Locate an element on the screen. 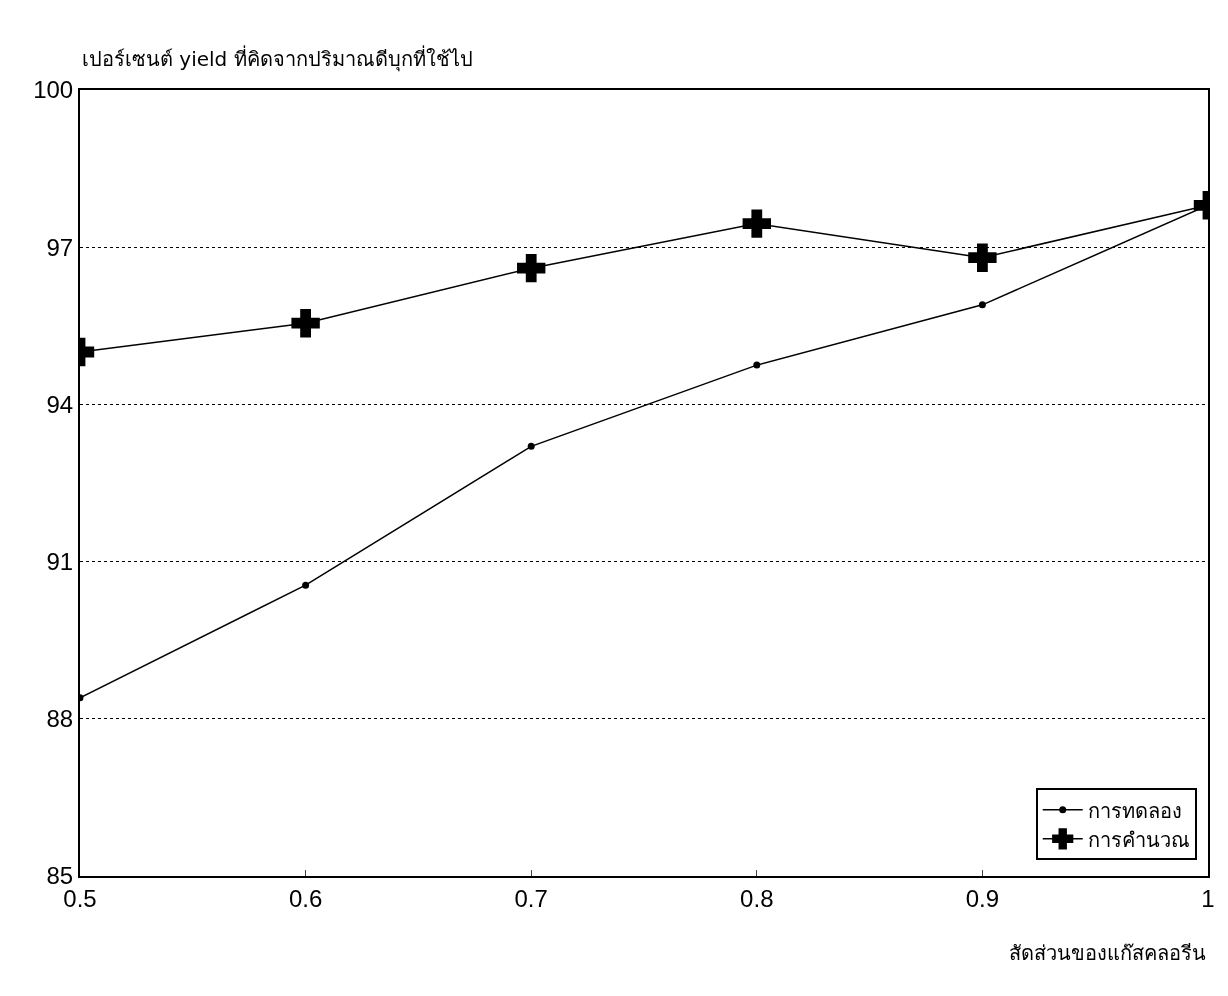 The width and height of the screenshot is (1228, 996). y-axis-title: เปอร์เซนต์ yield ที่คิดจากปริมาณดีบุกที่ใช้ไป is located at coordinates (277, 58).